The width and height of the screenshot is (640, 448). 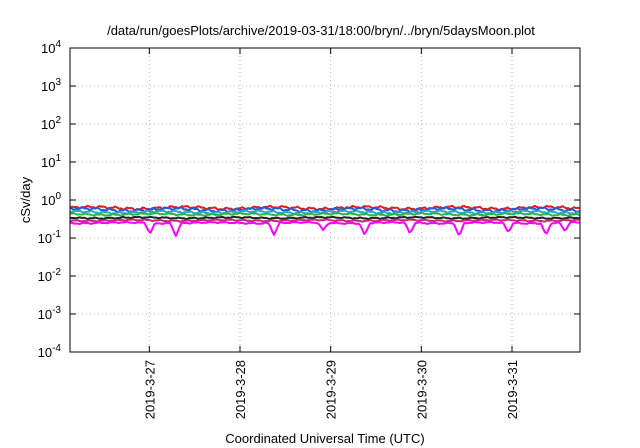 I want to click on series-layer, so click(x=325, y=221).